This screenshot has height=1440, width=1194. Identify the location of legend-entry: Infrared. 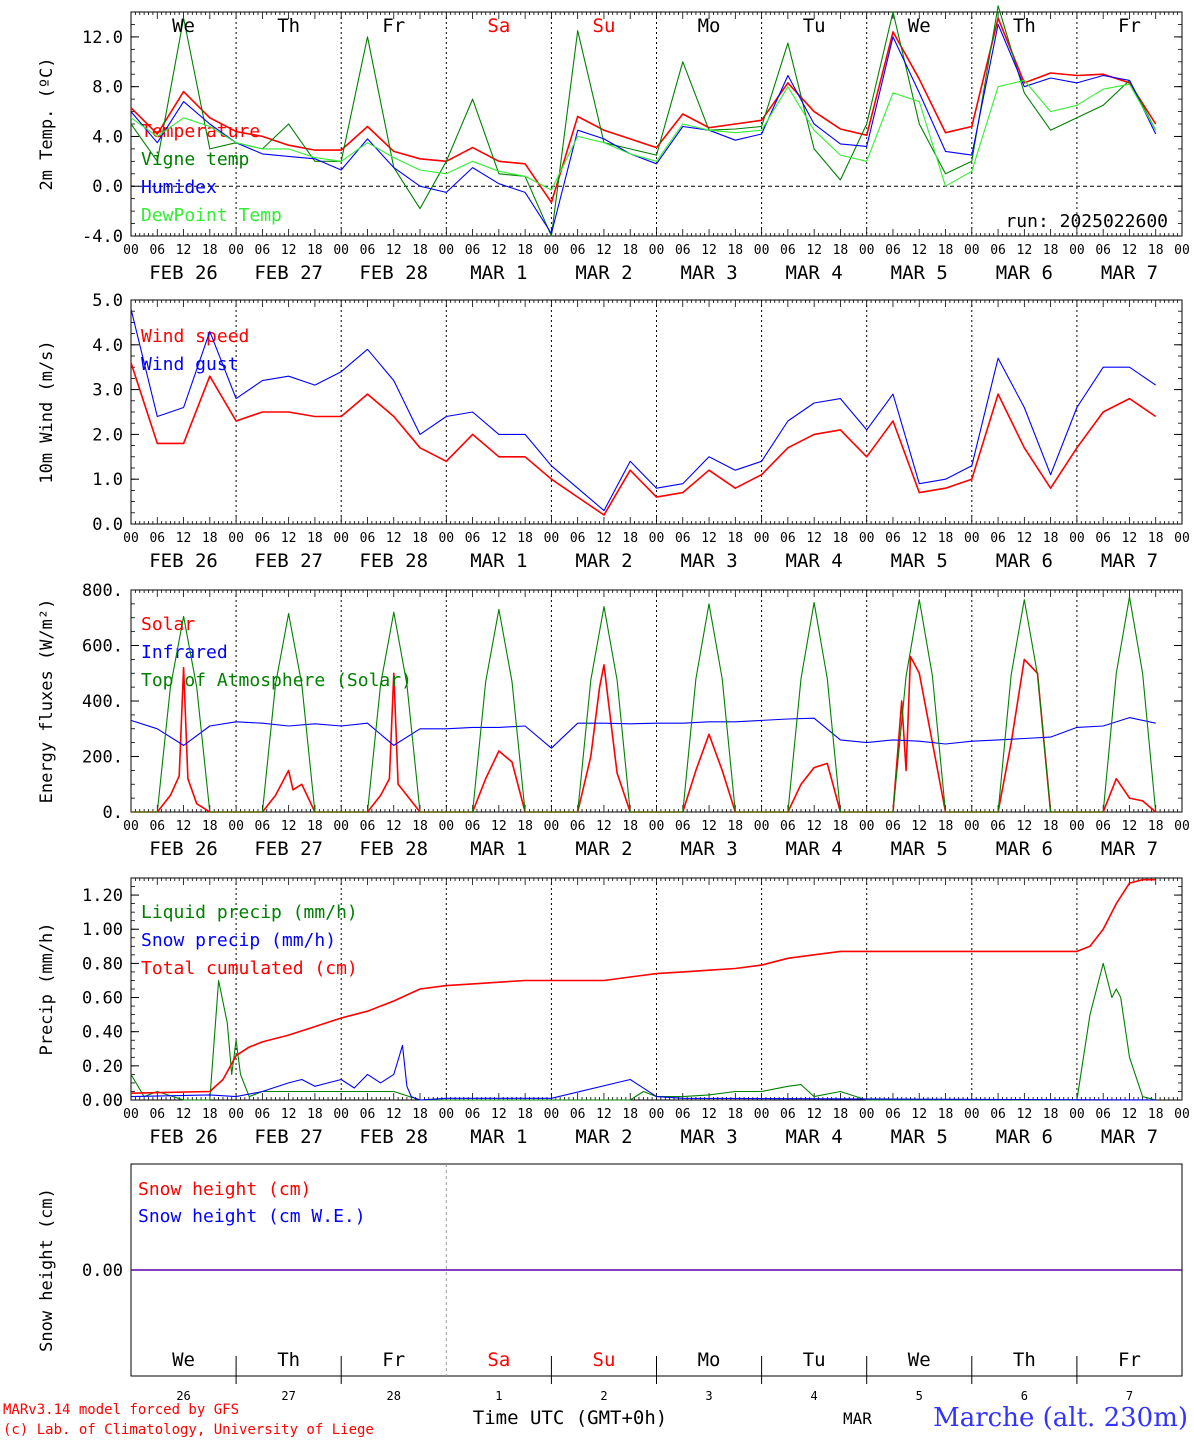
(184, 652).